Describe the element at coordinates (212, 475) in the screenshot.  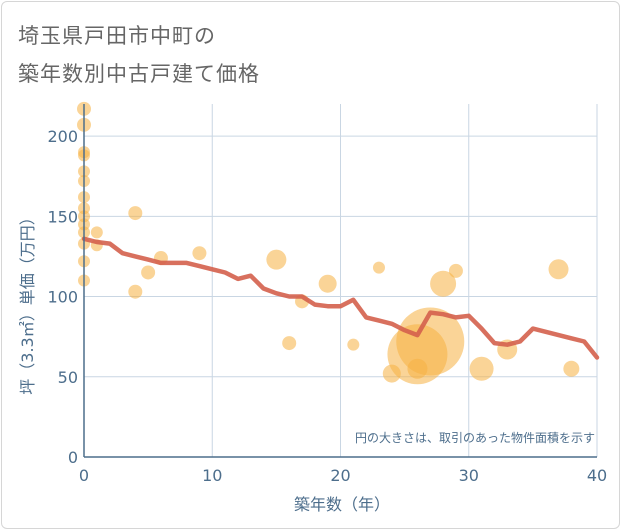
I see `x-tick-label: 10` at that location.